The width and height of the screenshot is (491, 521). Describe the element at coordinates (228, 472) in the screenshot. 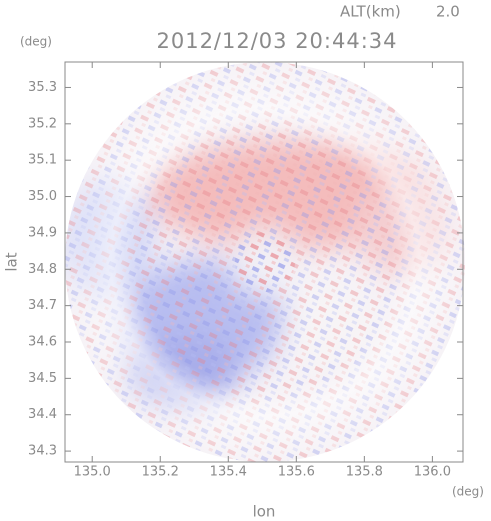

I see `x-tick-label: 135.4` at that location.